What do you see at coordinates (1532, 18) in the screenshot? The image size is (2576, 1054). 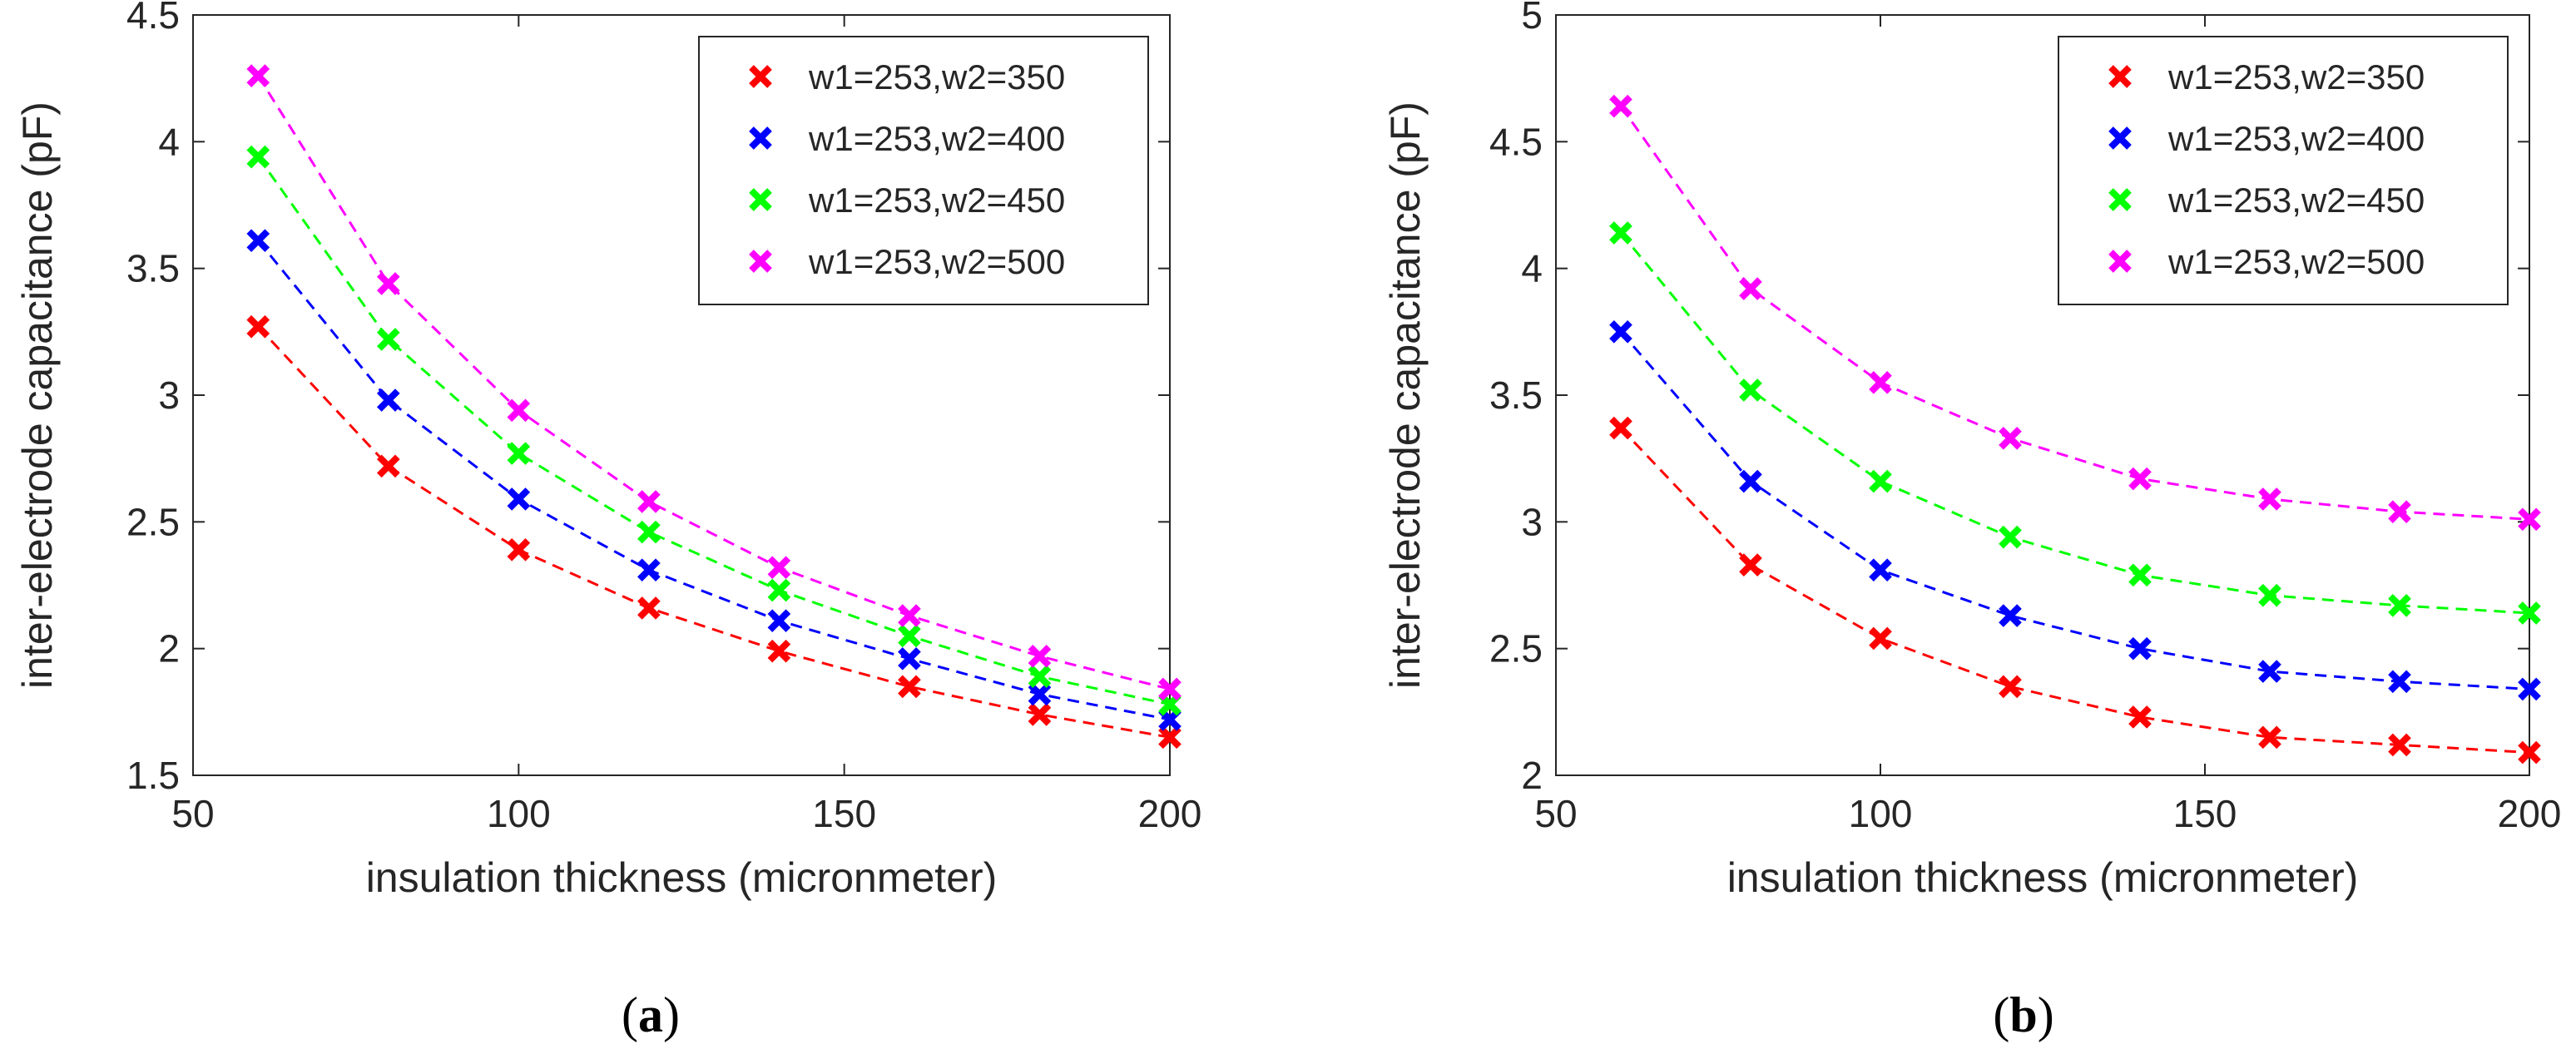 I see `y-tick-label: 5` at bounding box center [1532, 18].